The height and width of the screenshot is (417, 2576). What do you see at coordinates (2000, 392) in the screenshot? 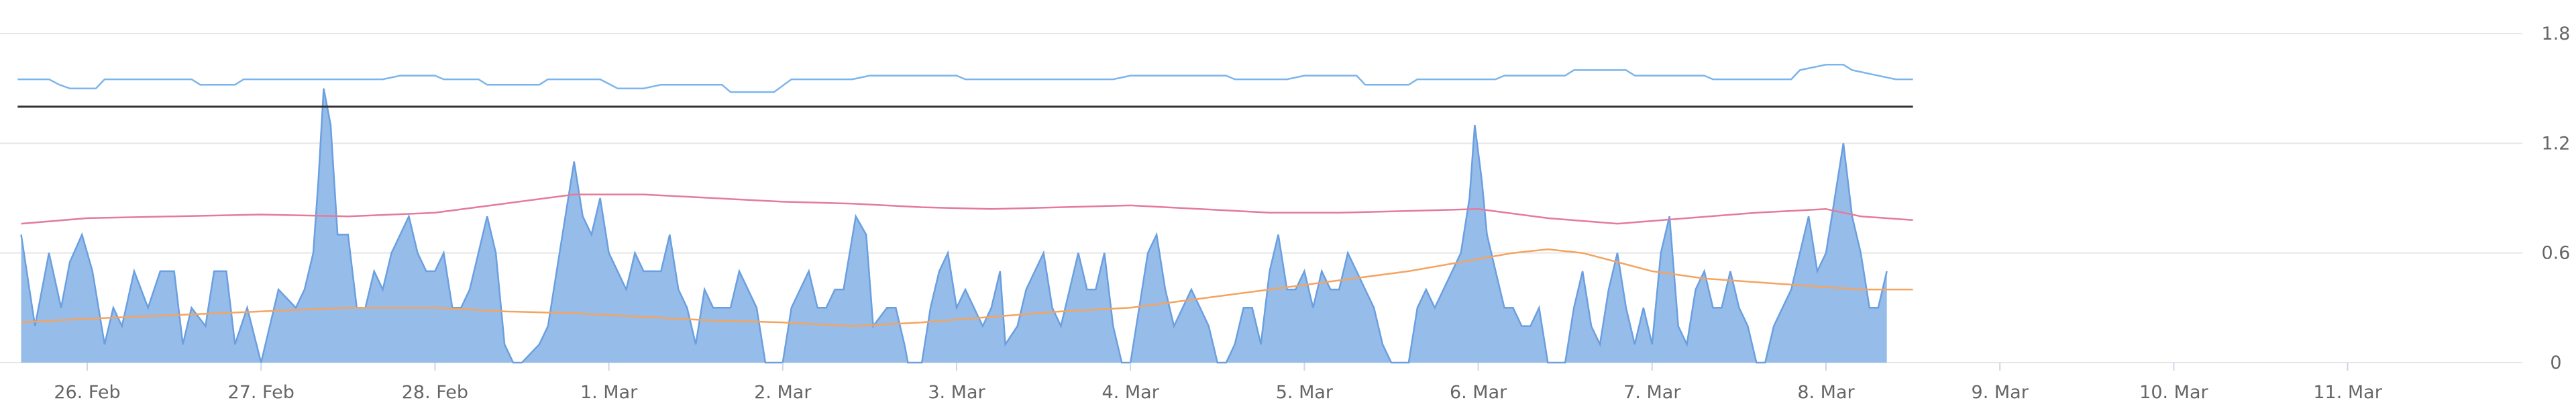
I see `x-tick-label: 9. Mar` at bounding box center [2000, 392].